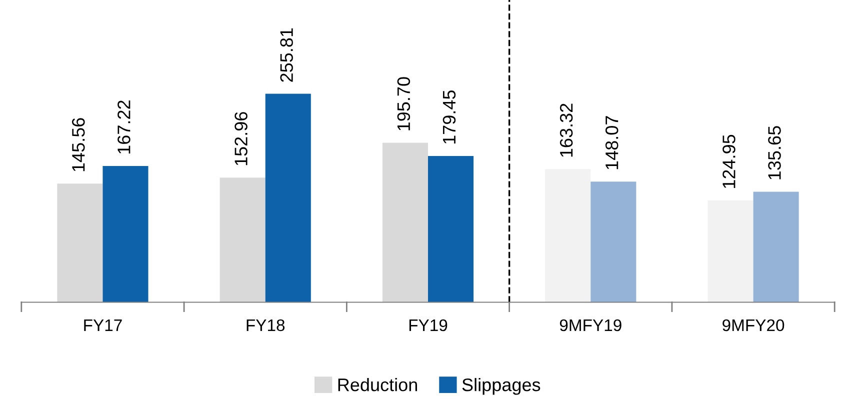 Image resolution: width=856 pixels, height=403 pixels. I want to click on legend-label: Slippages, so click(501, 386).